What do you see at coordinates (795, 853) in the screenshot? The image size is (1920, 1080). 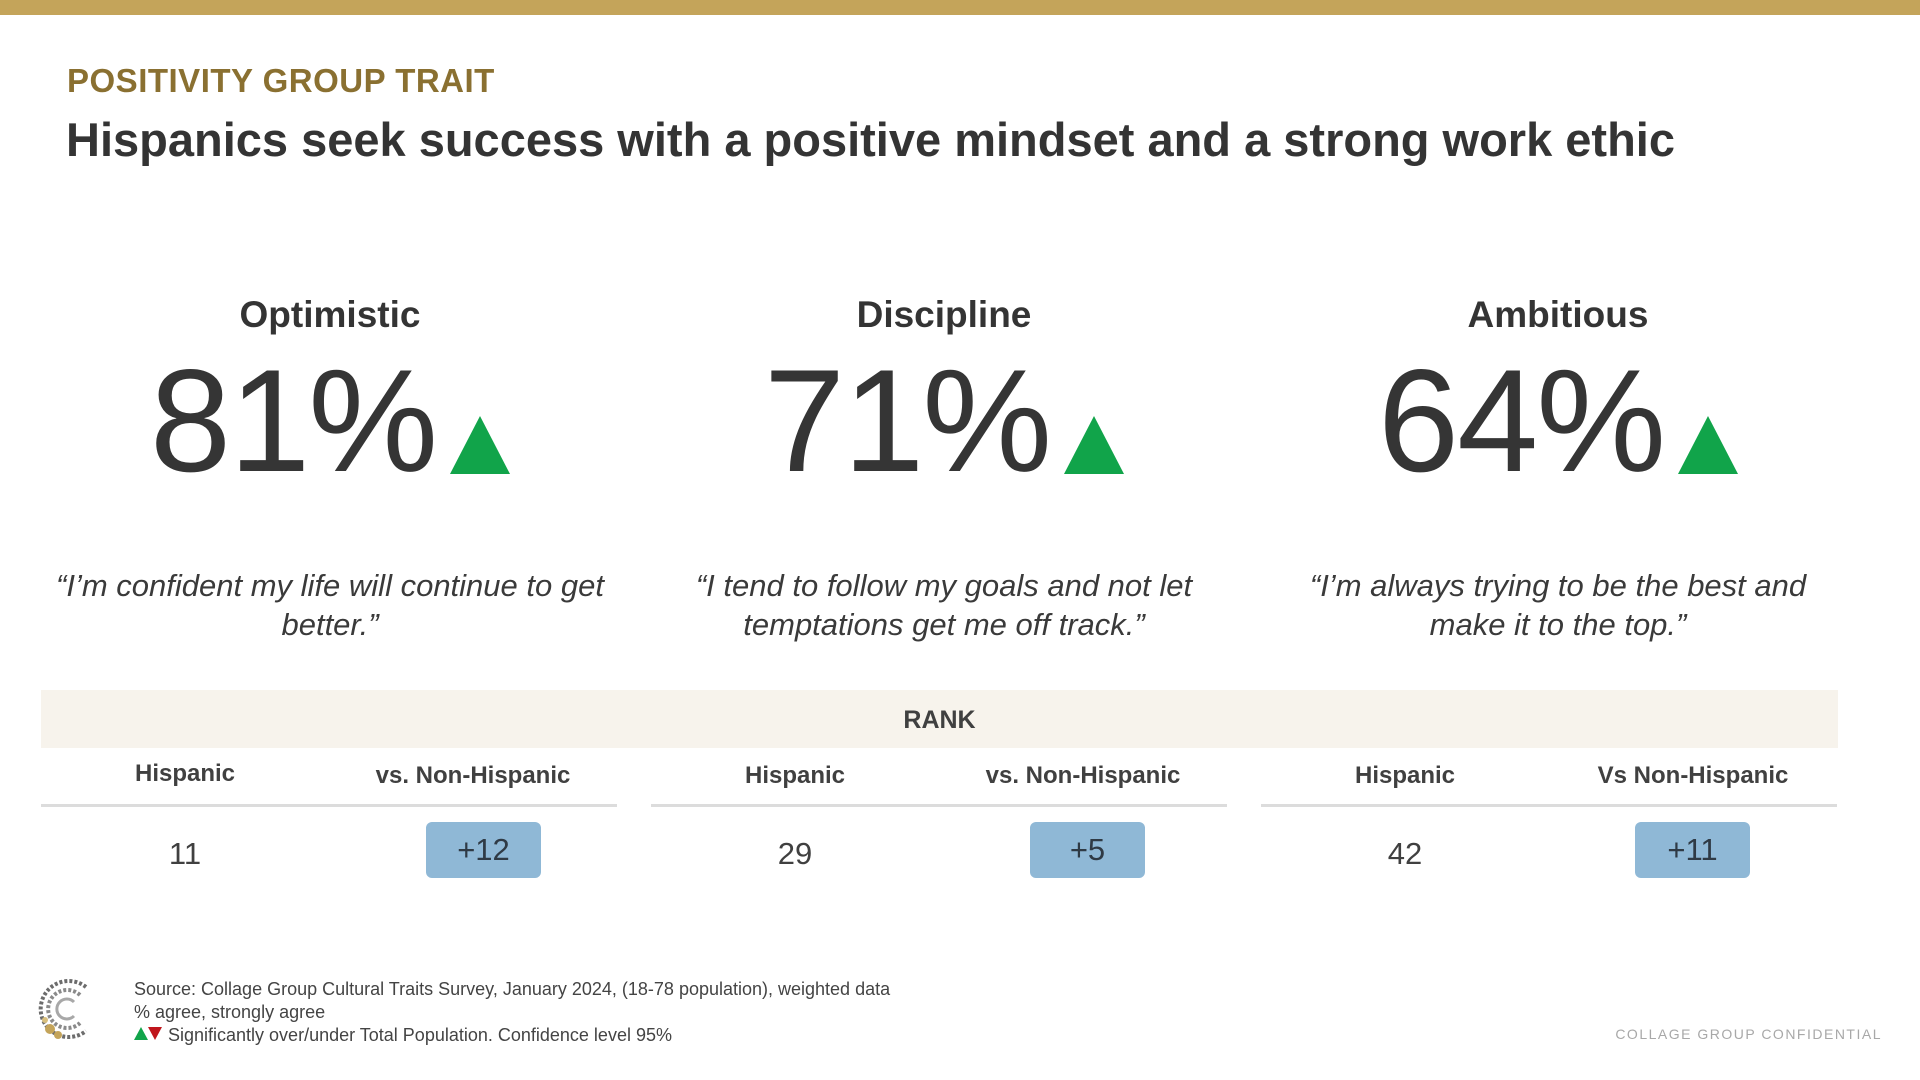 I see `hispanic-rank-value: 29` at bounding box center [795, 853].